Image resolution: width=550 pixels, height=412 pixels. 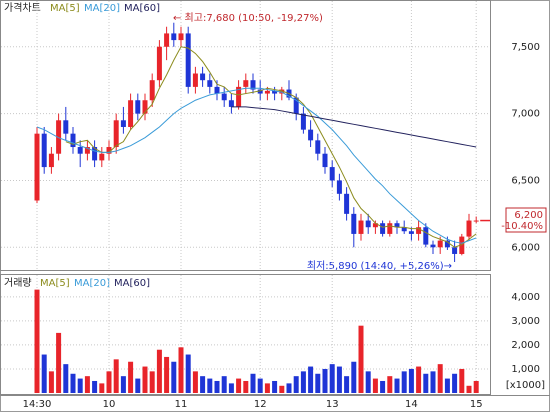 I want to click on annotation-low: 최저:5,890 (14:40, +5,26%)→, so click(x=379, y=266).